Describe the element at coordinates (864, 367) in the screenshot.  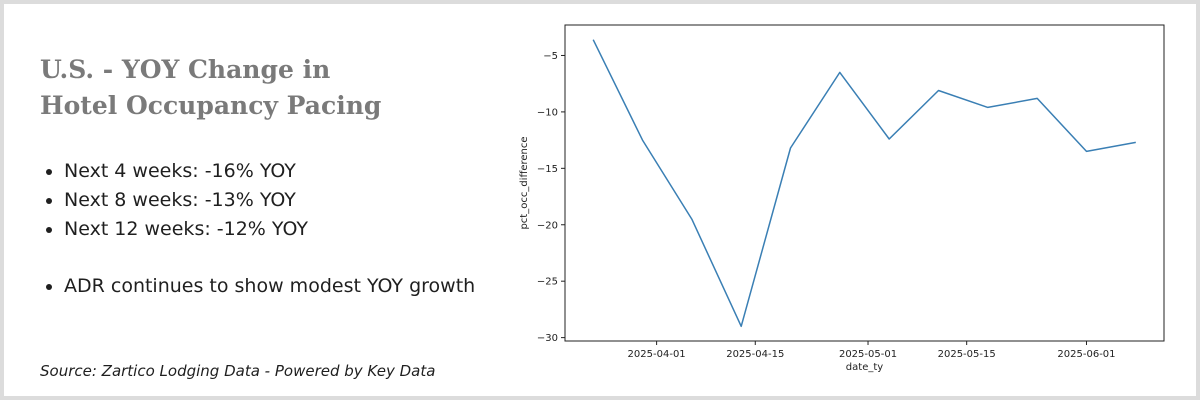
I see `x-axis-label: date_ty` at that location.